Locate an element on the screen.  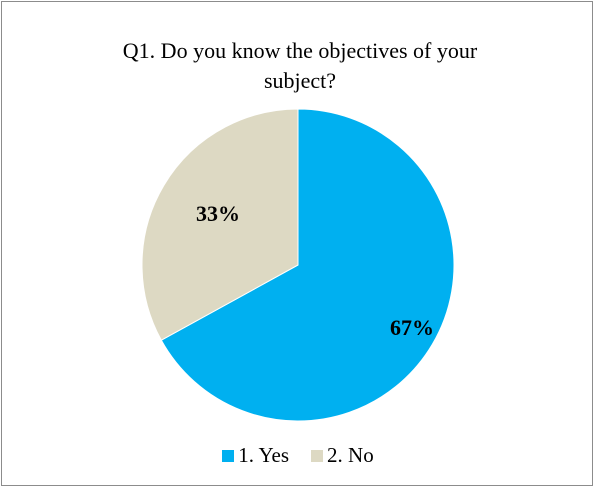
chart-legend: 1. Yes 2. No is located at coordinates (298, 455).